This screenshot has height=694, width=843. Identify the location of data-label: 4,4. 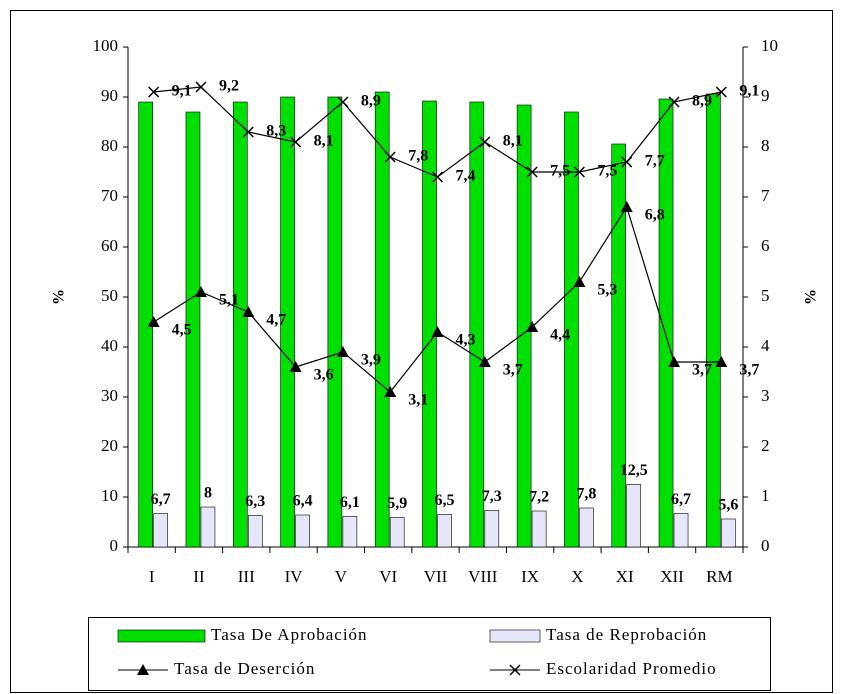
(560, 335).